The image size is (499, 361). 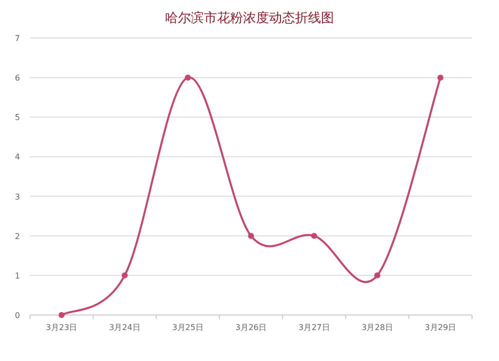 What do you see at coordinates (440, 327) in the screenshot?
I see `x-tick-label: 3月29日` at bounding box center [440, 327].